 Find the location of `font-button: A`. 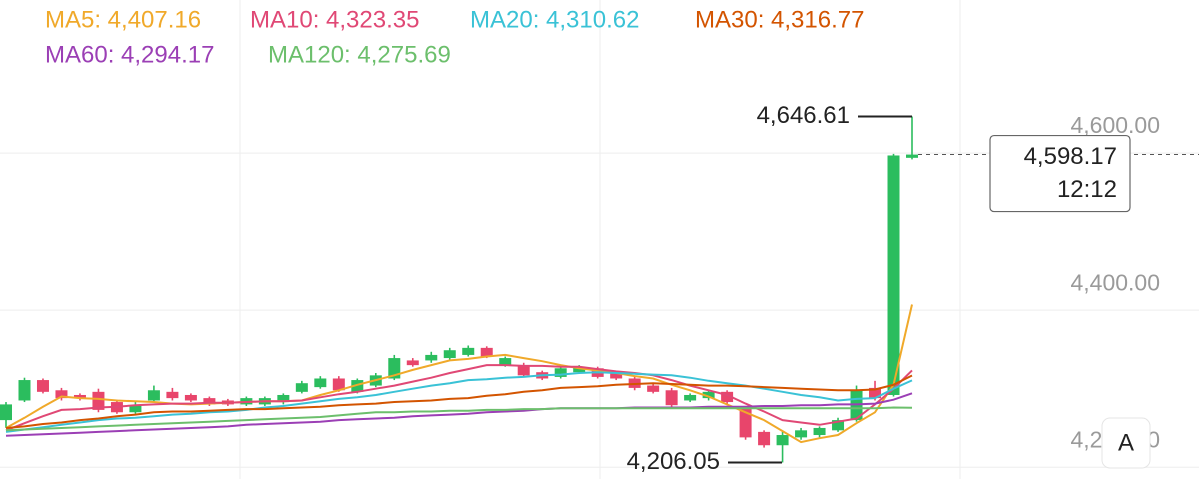

font-button: A is located at coordinates (1126, 442).